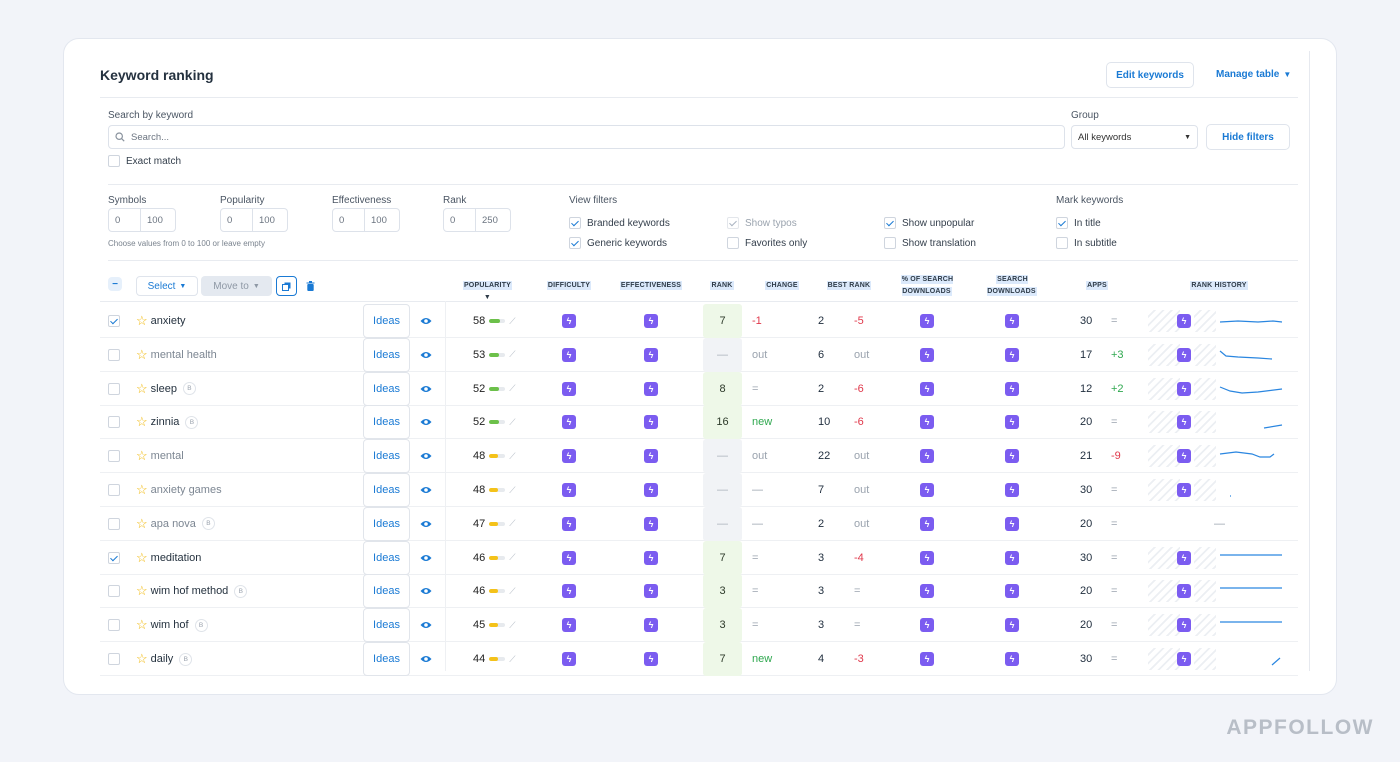 The height and width of the screenshot is (762, 1400). What do you see at coordinates (144, 161) in the screenshot?
I see `exact-match-checkbox: Exact match` at bounding box center [144, 161].